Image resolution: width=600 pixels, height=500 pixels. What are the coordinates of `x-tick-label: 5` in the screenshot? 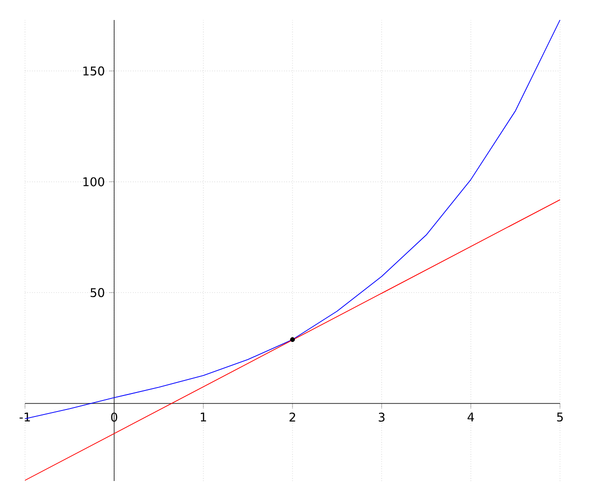 It's located at (560, 417).